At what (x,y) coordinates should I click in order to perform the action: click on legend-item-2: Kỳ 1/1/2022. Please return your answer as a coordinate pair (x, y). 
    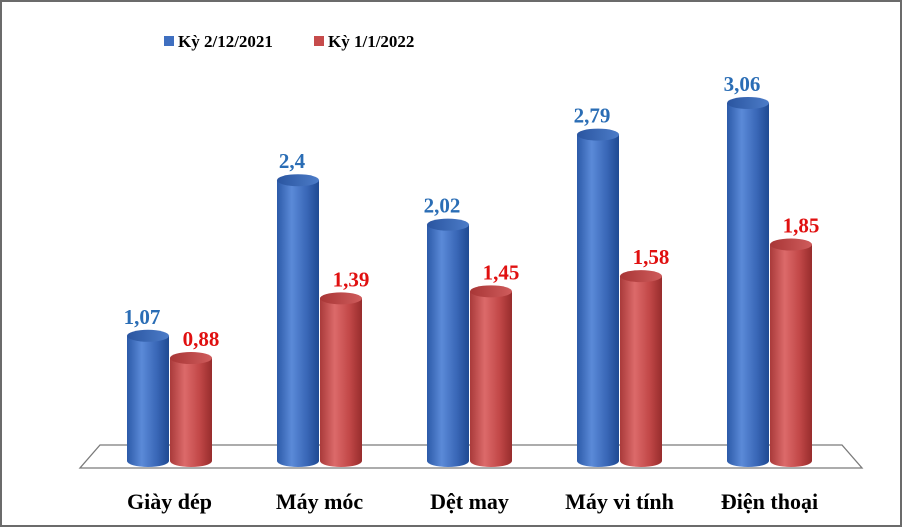
    Looking at the image, I should click on (364, 41).